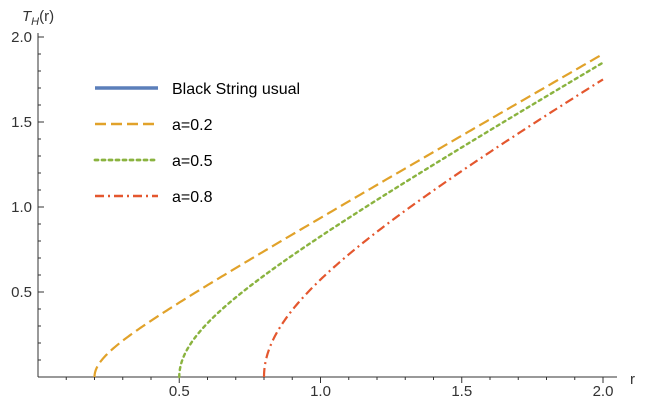  I want to click on legend-label: Black String usual, so click(236, 89).